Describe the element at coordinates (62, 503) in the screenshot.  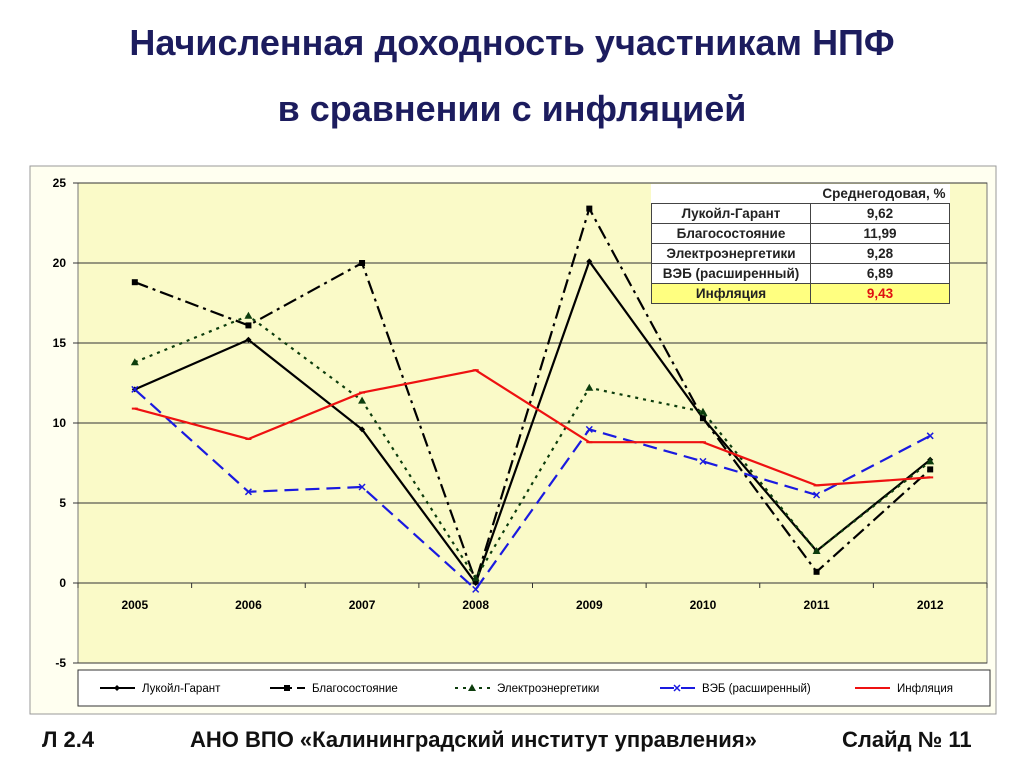
I see `y-tick-label: 5` at that location.